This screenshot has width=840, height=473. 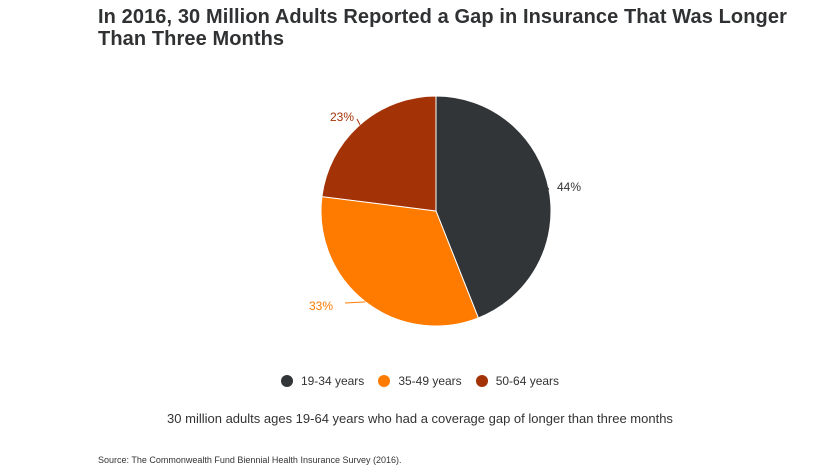 What do you see at coordinates (569, 187) in the screenshot?
I see `data-label: 44%` at bounding box center [569, 187].